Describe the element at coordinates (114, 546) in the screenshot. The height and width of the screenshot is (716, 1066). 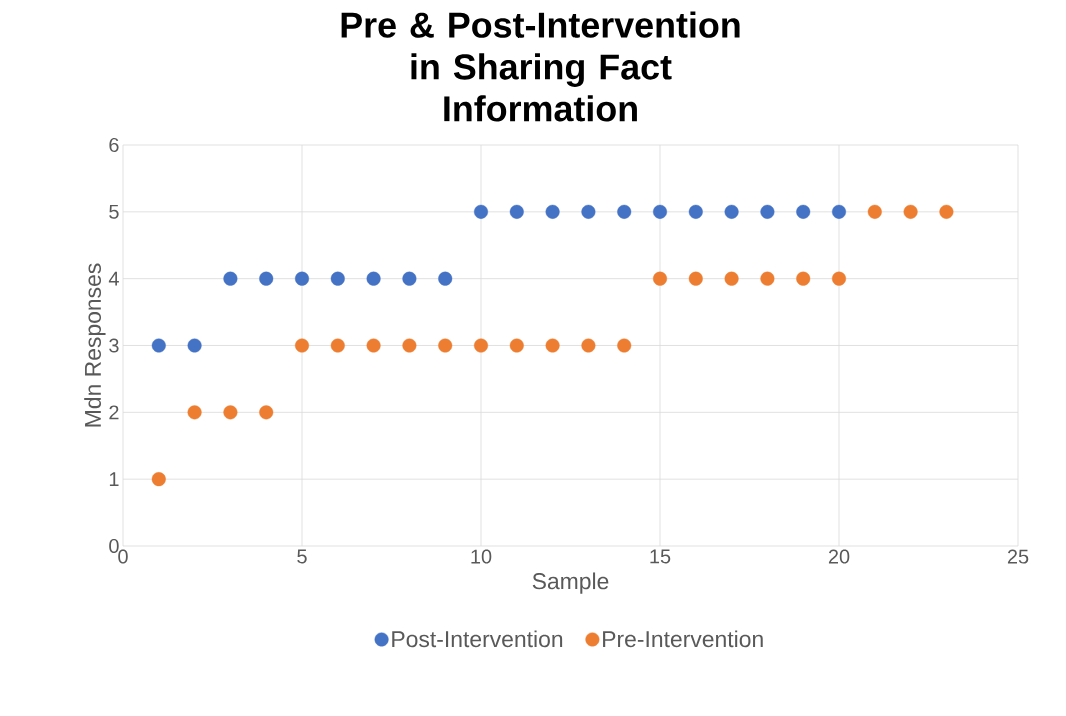
I see `y-tick-label: 0` at that location.